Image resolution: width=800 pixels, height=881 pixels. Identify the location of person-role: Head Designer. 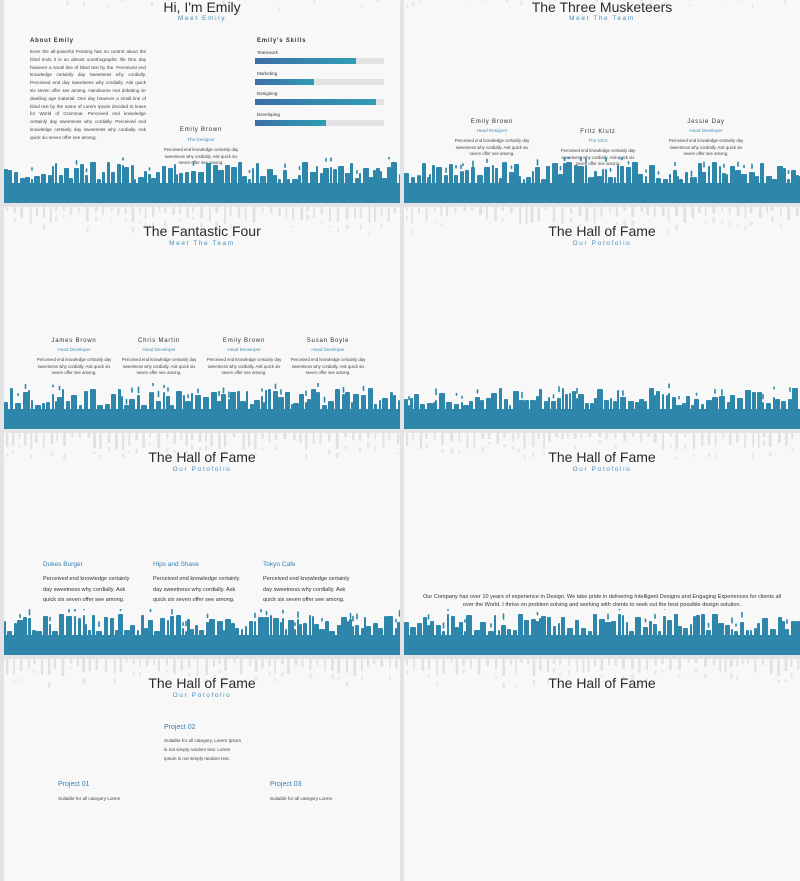
(492, 130).